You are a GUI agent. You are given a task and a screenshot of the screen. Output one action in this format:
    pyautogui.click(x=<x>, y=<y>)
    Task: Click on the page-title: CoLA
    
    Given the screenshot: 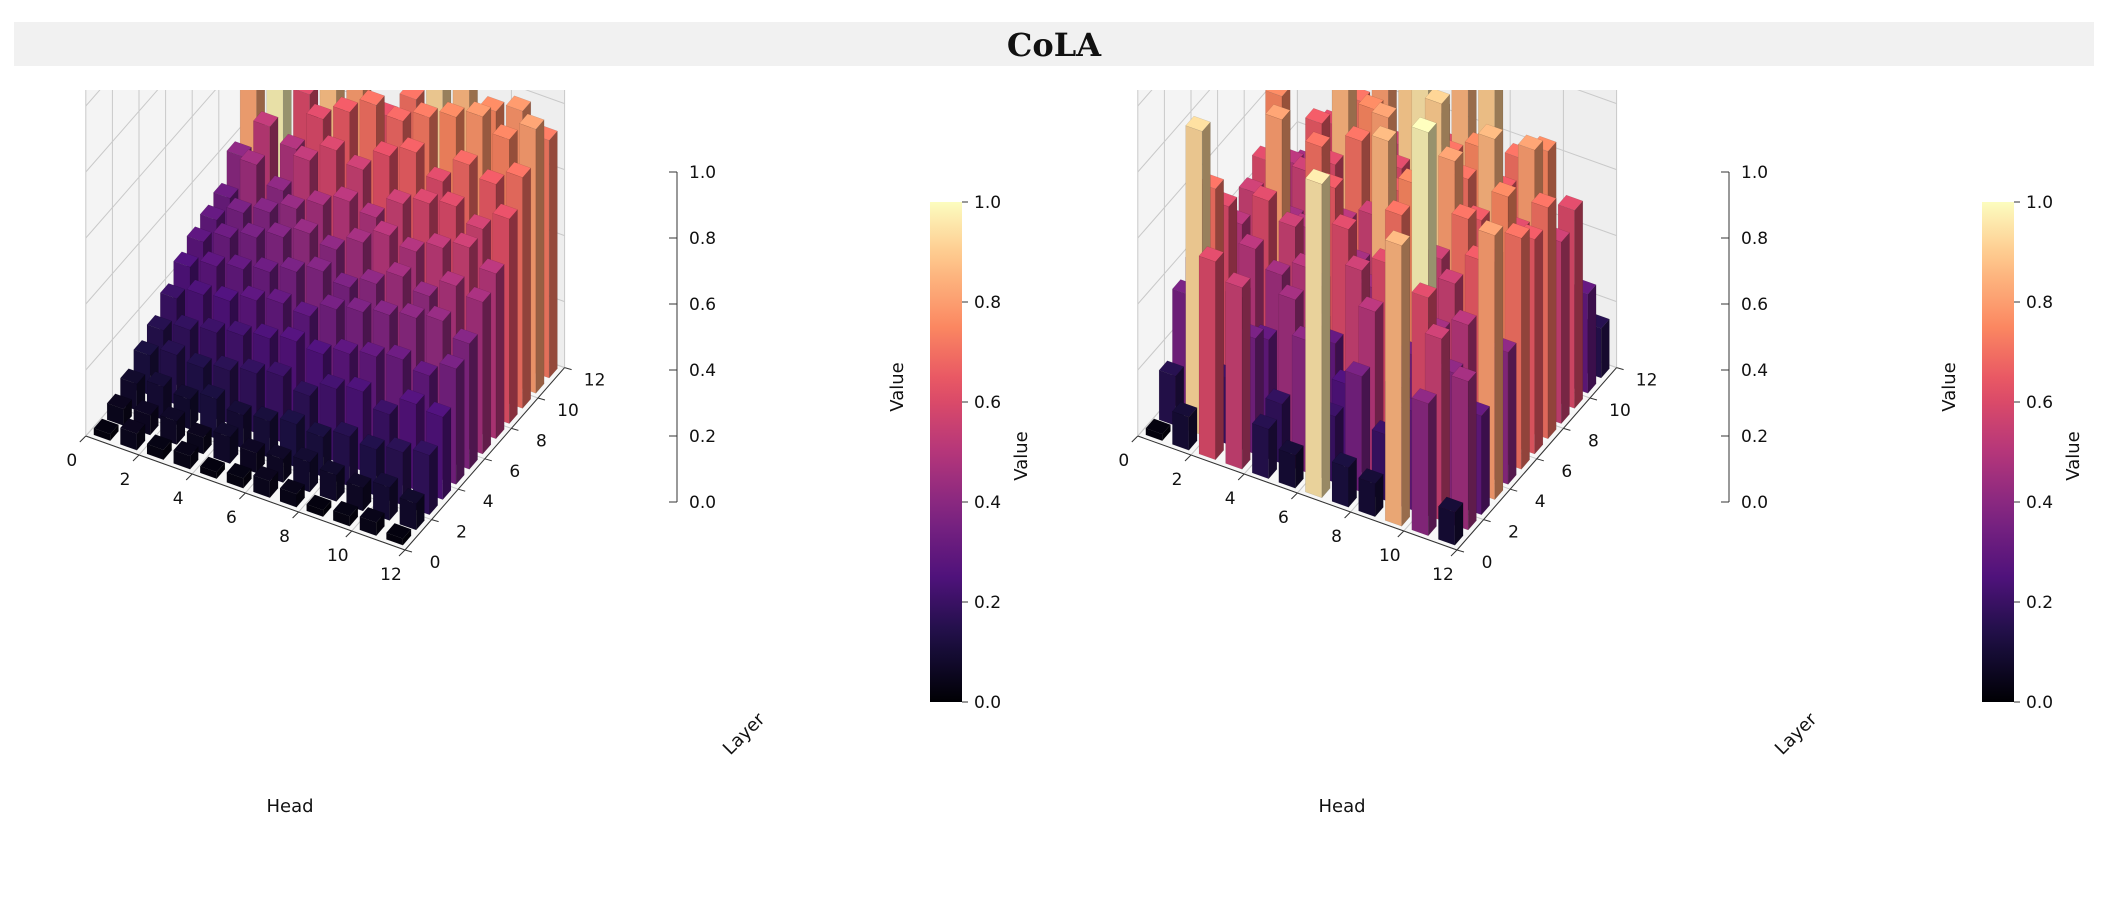 What is the action you would take?
    pyautogui.click(x=1054, y=45)
    